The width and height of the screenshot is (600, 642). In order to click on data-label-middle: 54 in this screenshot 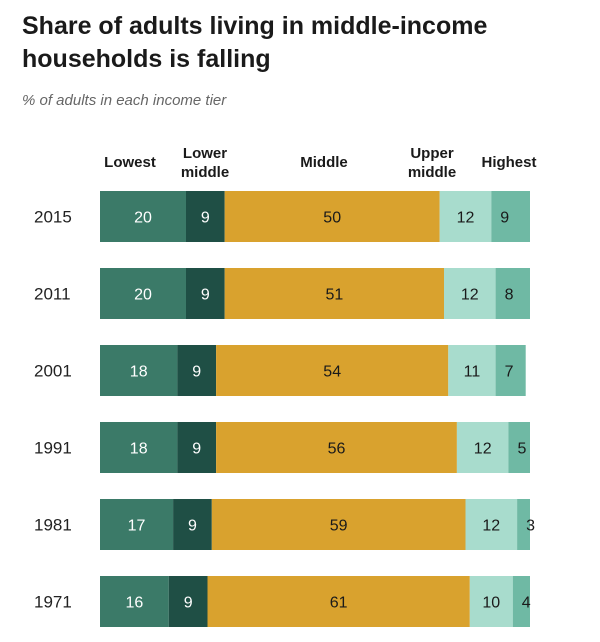, I will do `click(332, 372)`.